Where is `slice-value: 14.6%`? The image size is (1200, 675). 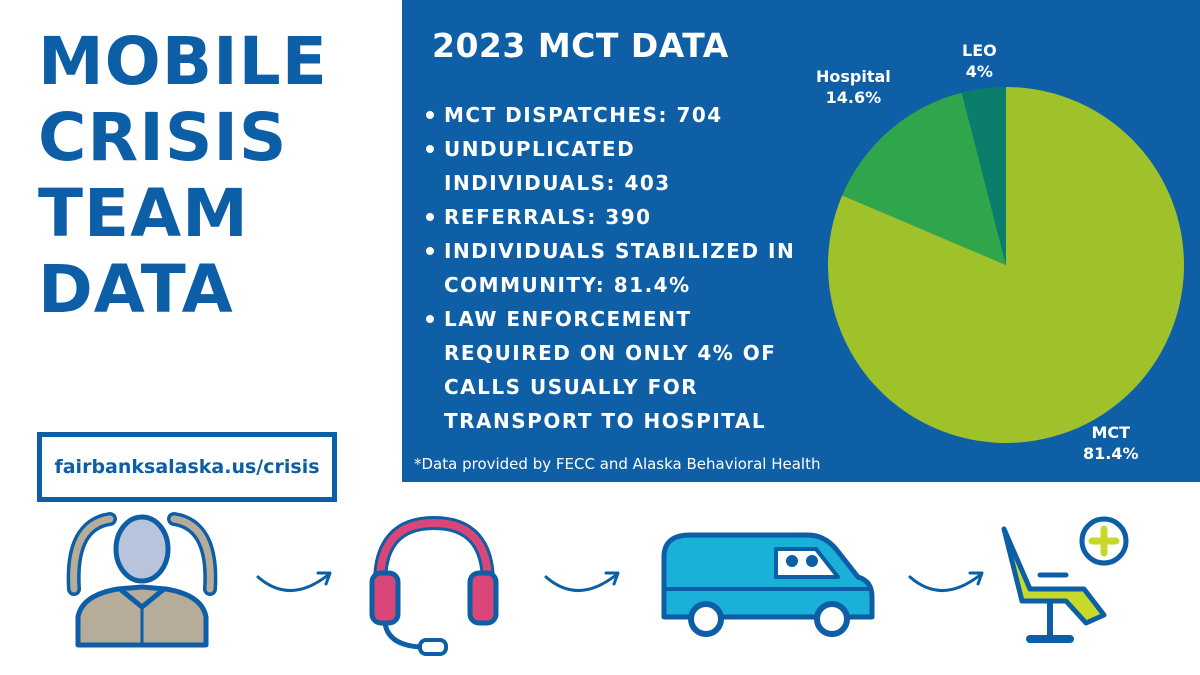
slice-value: 14.6% is located at coordinates (853, 97).